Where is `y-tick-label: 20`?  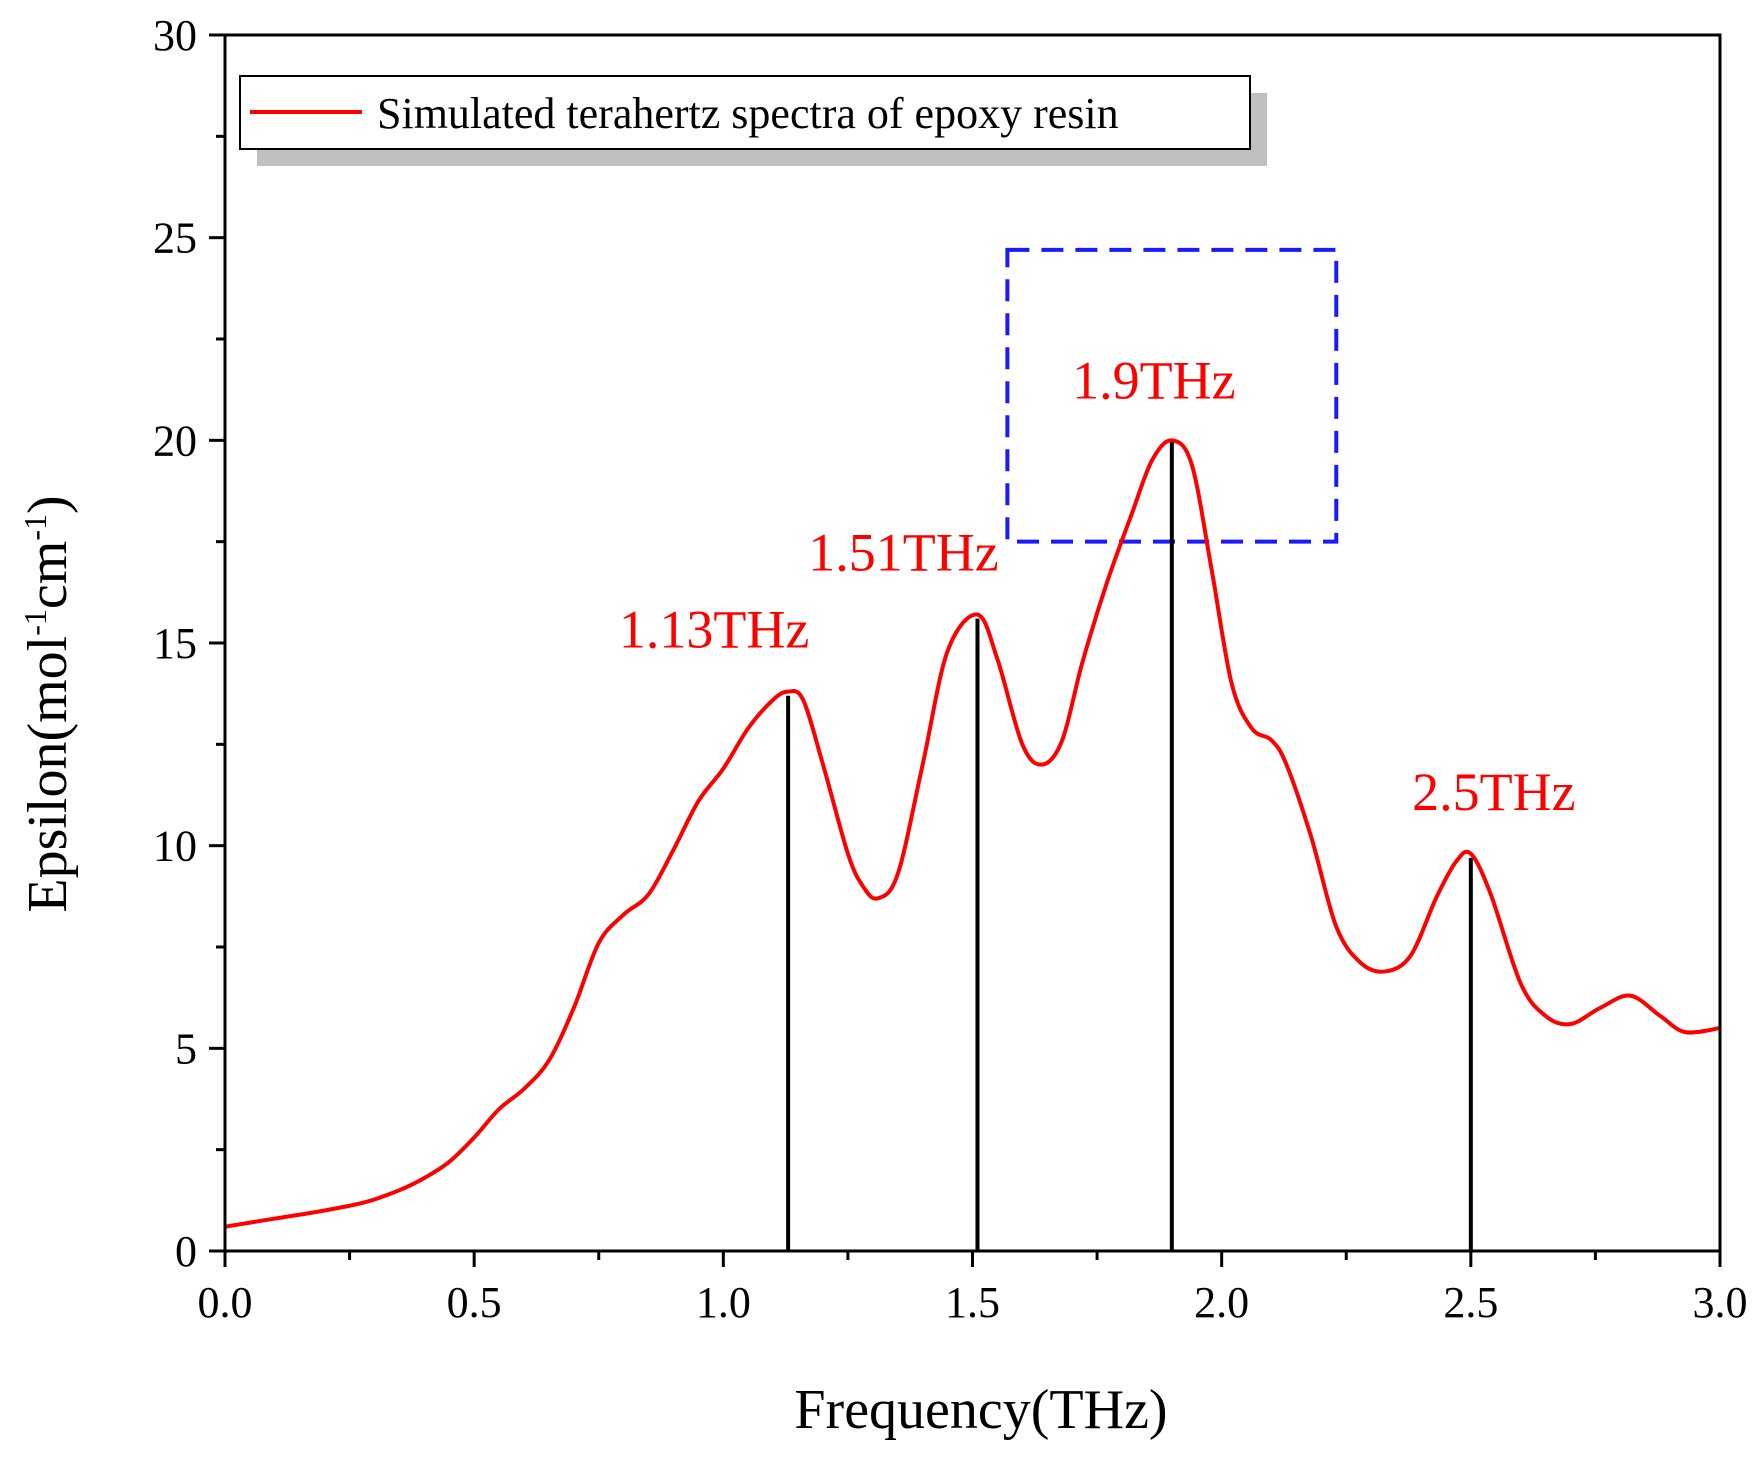 y-tick-label: 20 is located at coordinates (175, 440).